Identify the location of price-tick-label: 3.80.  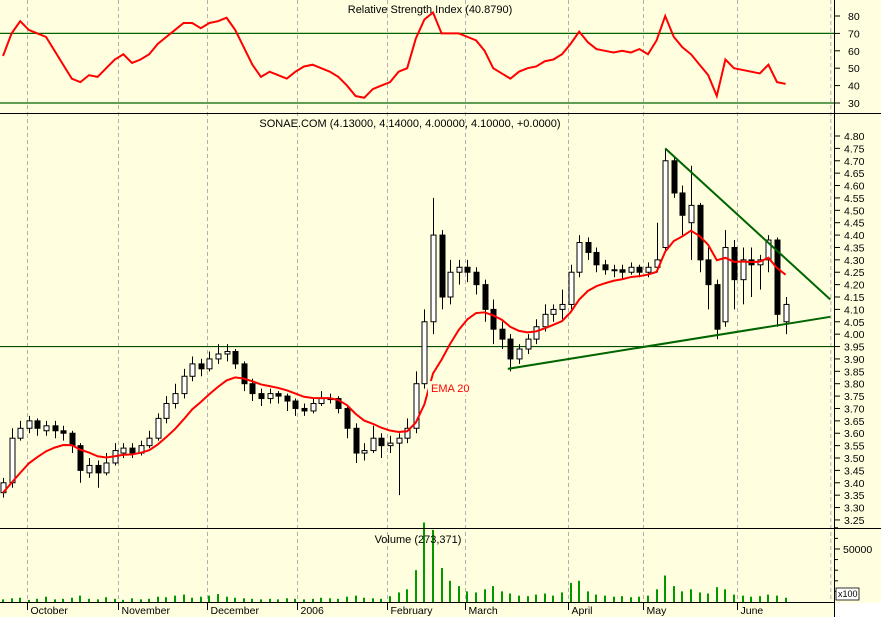
(854, 385).